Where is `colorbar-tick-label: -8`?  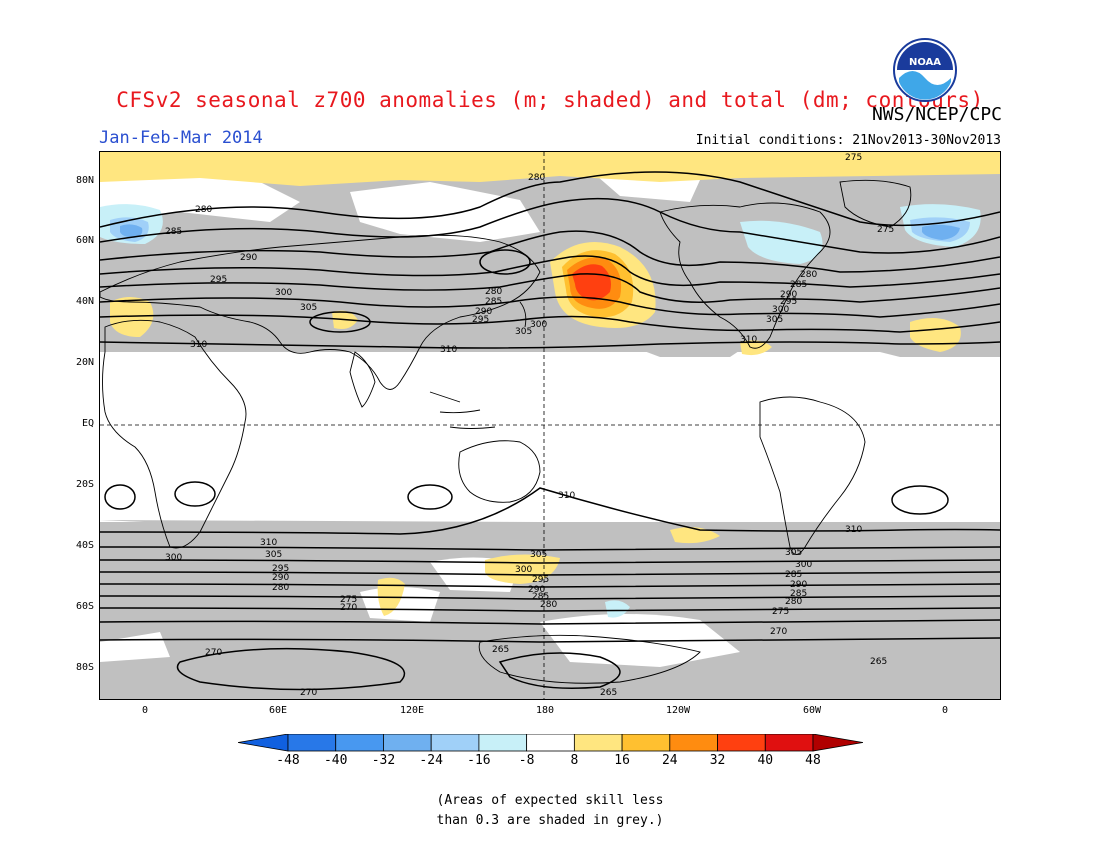 colorbar-tick-label: -8 is located at coordinates (526, 760).